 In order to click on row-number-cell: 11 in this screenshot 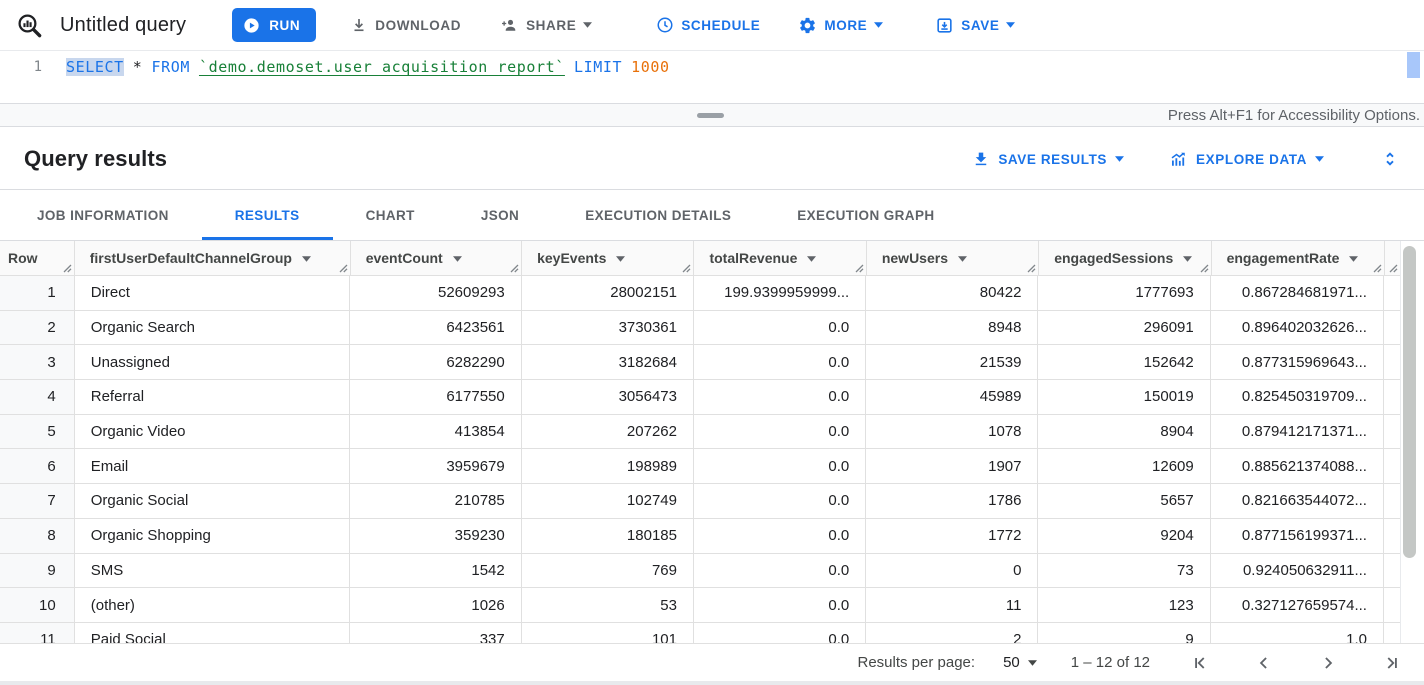, I will do `click(37, 632)`.